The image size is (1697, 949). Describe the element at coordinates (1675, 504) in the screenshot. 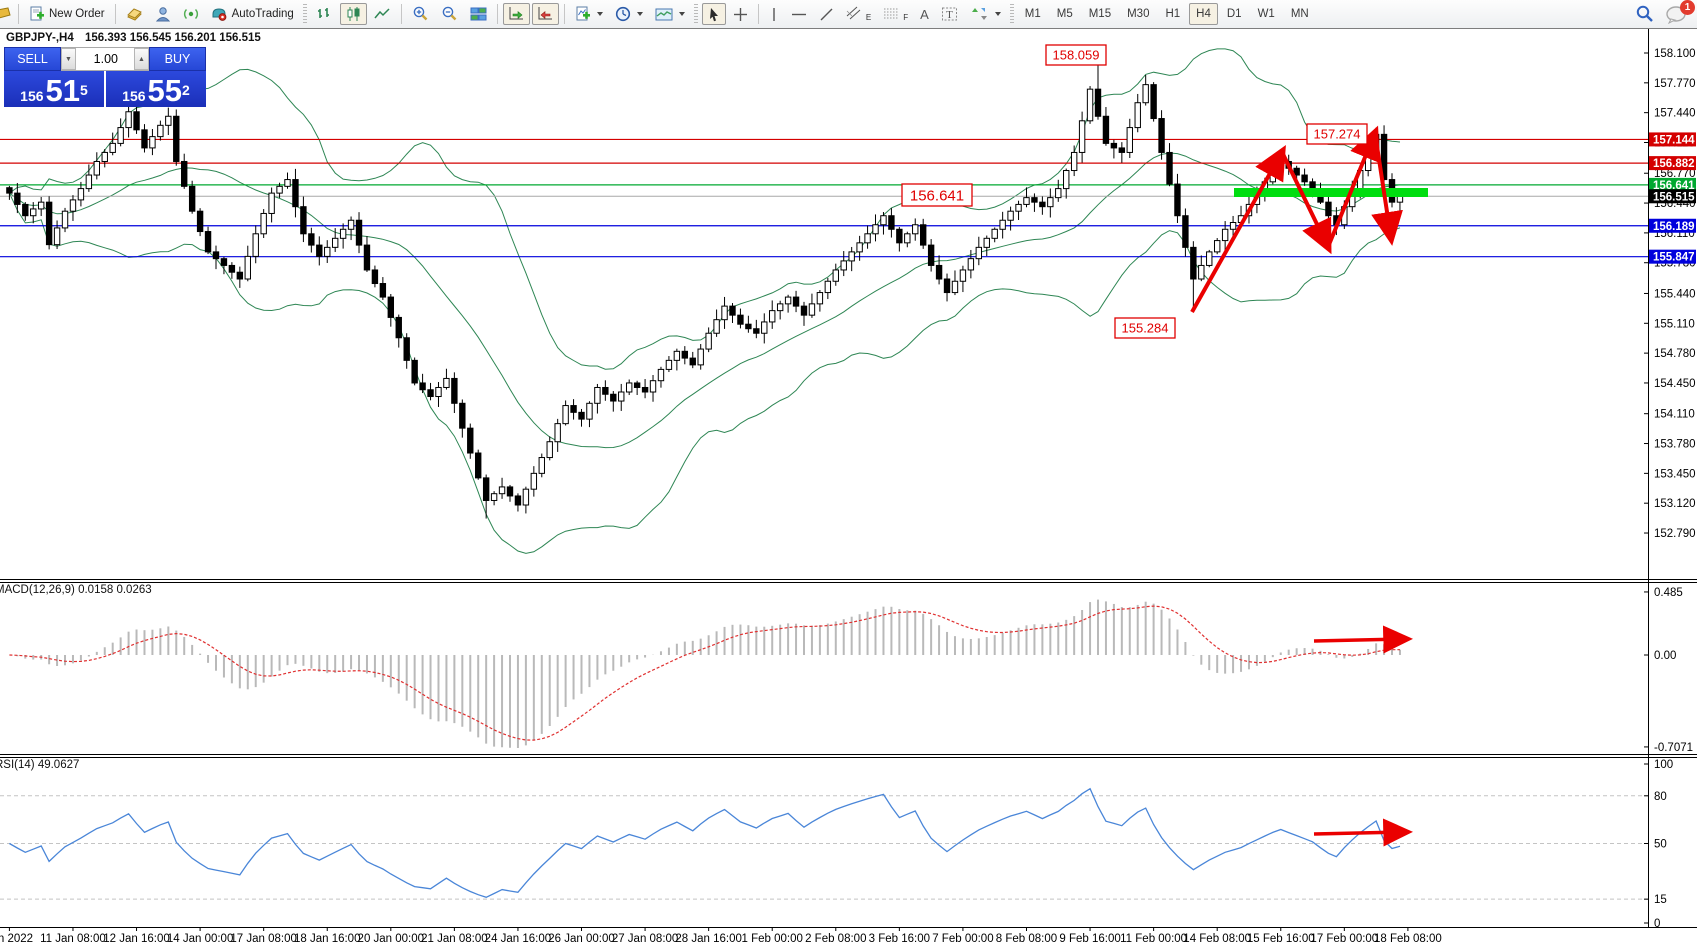

I see `price-tick-label: 153.120` at that location.